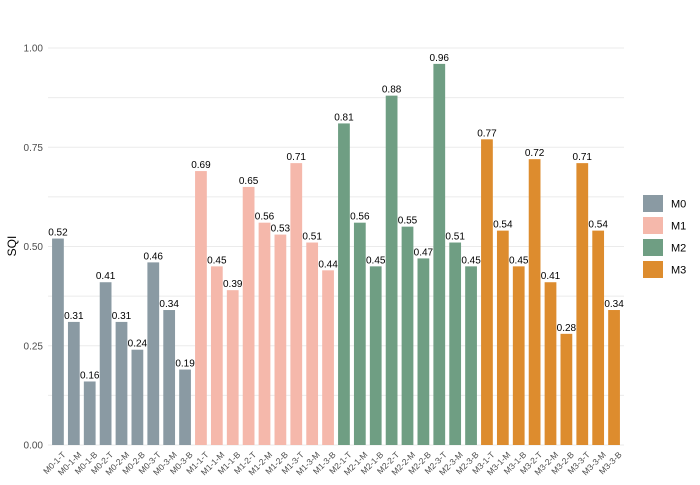 This screenshot has width=700, height=485. Describe the element at coordinates (122, 316) in the screenshot. I see `value-label-M0-2-M: 0.31` at that location.